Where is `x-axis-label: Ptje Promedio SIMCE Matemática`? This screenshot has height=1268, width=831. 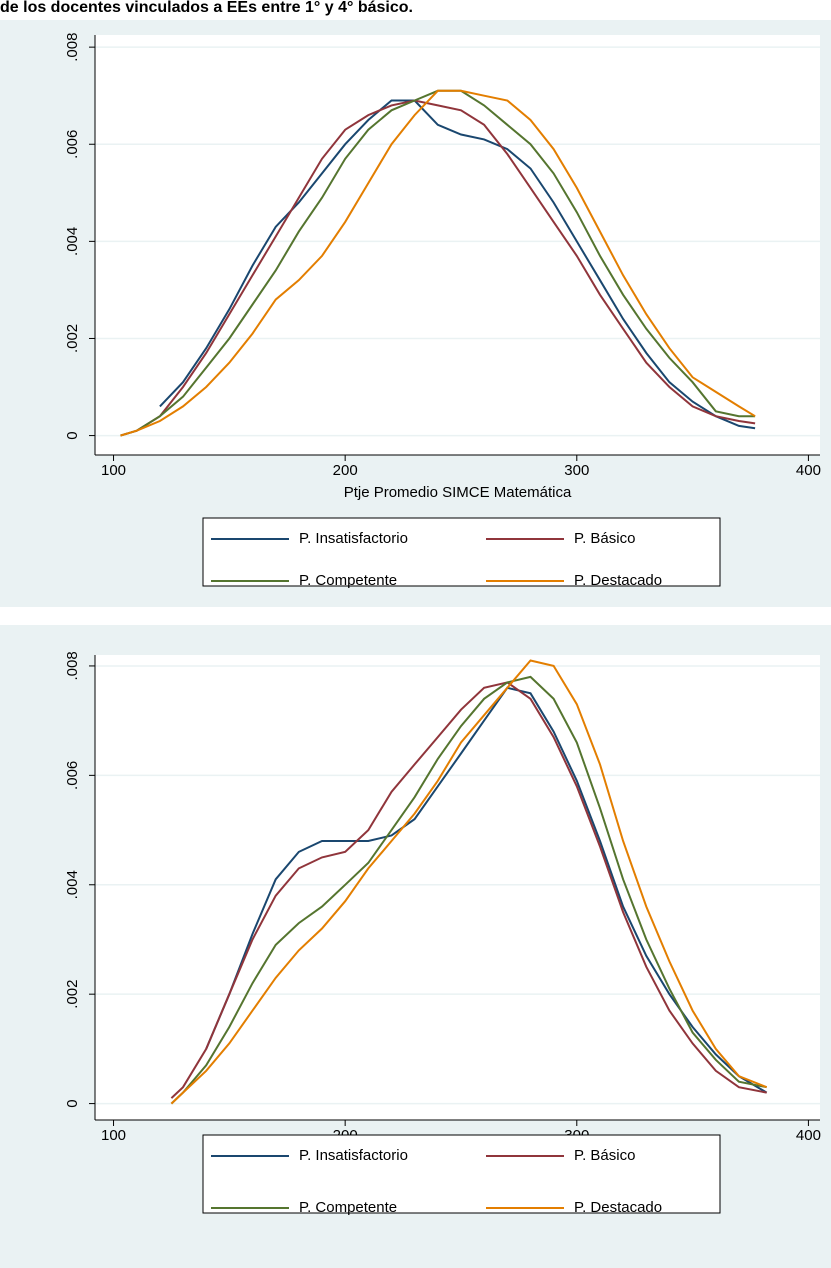 x-axis-label: Ptje Promedio SIMCE Matemática is located at coordinates (458, 492).